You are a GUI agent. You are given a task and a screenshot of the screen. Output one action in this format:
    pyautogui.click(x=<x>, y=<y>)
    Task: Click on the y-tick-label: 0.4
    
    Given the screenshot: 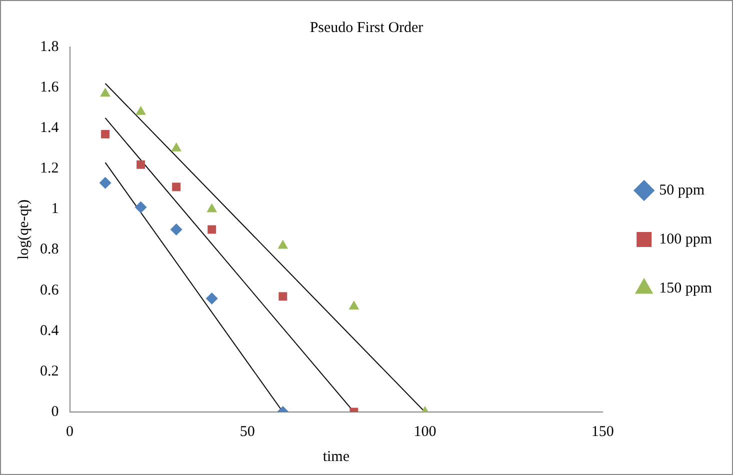 What is the action you would take?
    pyautogui.click(x=50, y=330)
    